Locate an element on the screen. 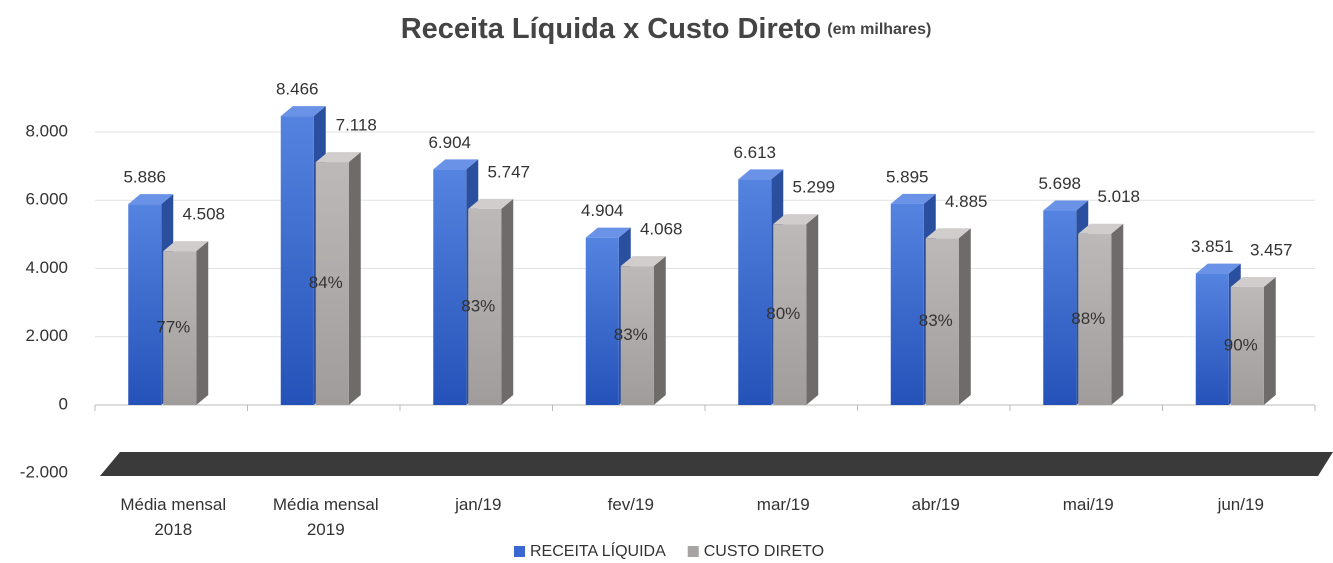 Image resolution: width=1333 pixels, height=563 pixels. y-tick-label: 6.000 is located at coordinates (46, 199).